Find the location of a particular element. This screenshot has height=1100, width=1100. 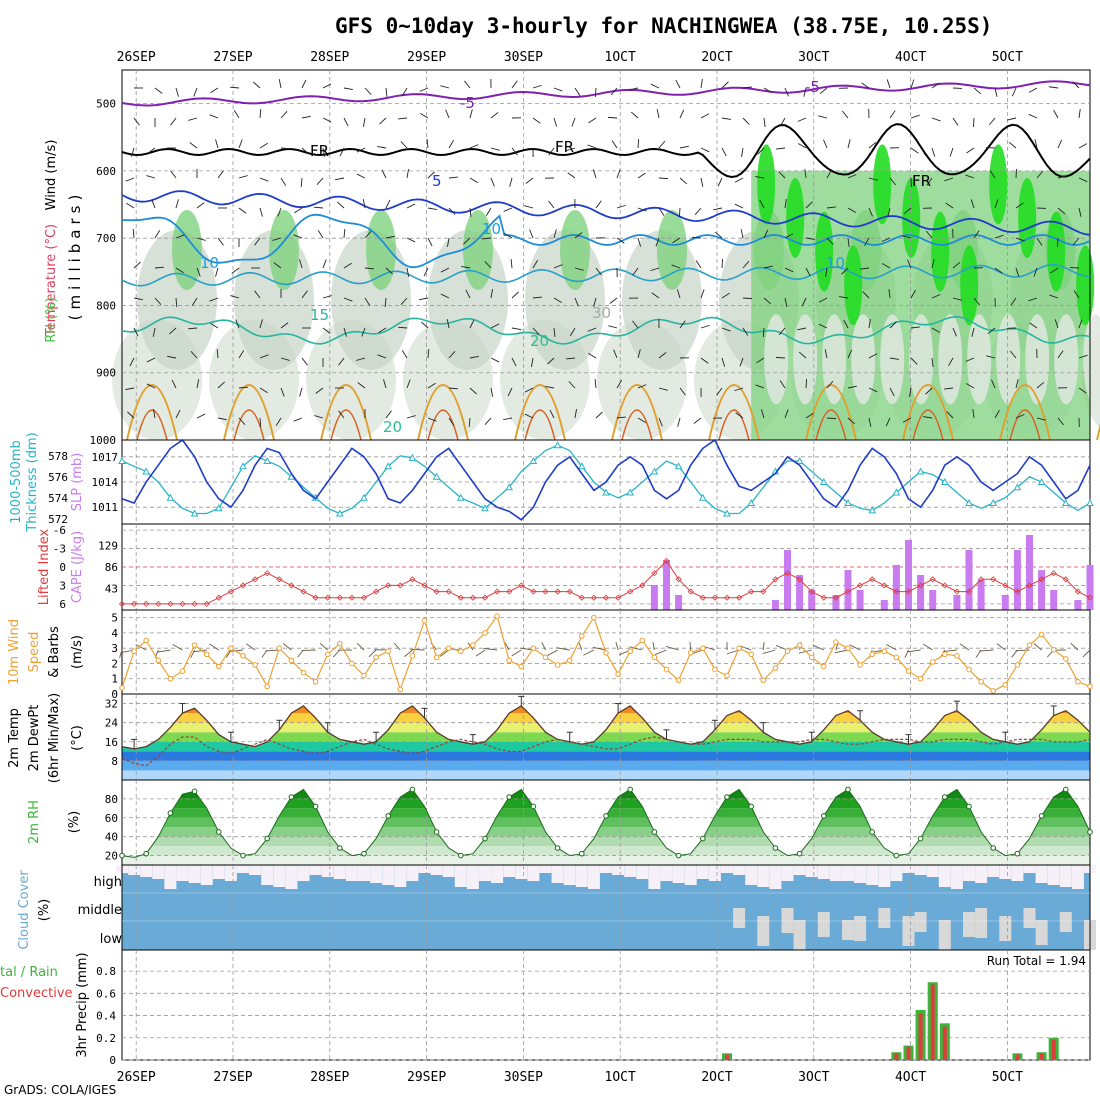

cape-bar is located at coordinates (1090, 587).